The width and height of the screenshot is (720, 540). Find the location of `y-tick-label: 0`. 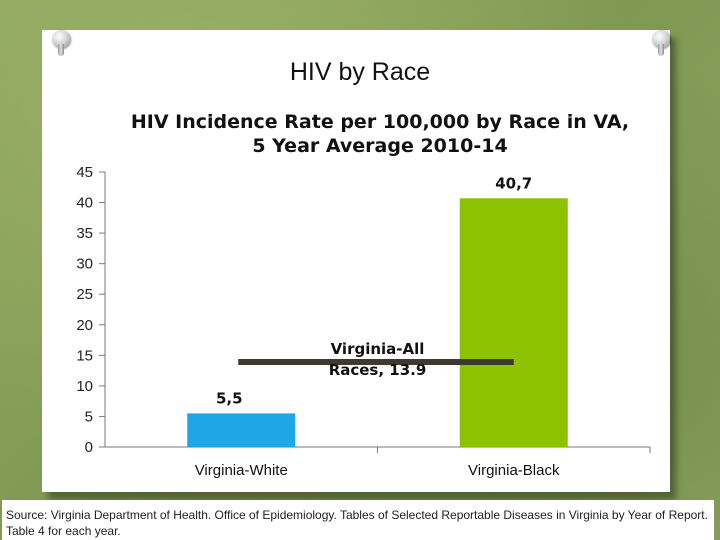

y-tick-label: 0 is located at coordinates (89, 447).